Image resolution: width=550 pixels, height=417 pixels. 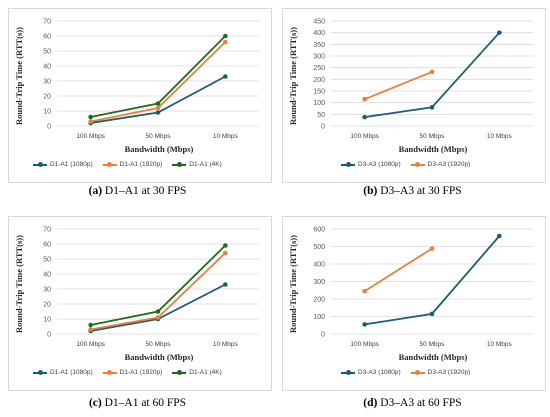 I want to click on chart-svg-c: 0 10 20 30 40 50 60 70 100 Mbps 50 Mbps 10 Mbps, so click(x=151, y=287).